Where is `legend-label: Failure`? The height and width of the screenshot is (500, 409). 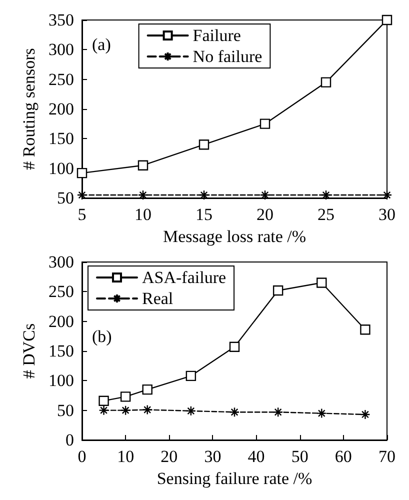
legend-label: Failure is located at coordinates (216, 35).